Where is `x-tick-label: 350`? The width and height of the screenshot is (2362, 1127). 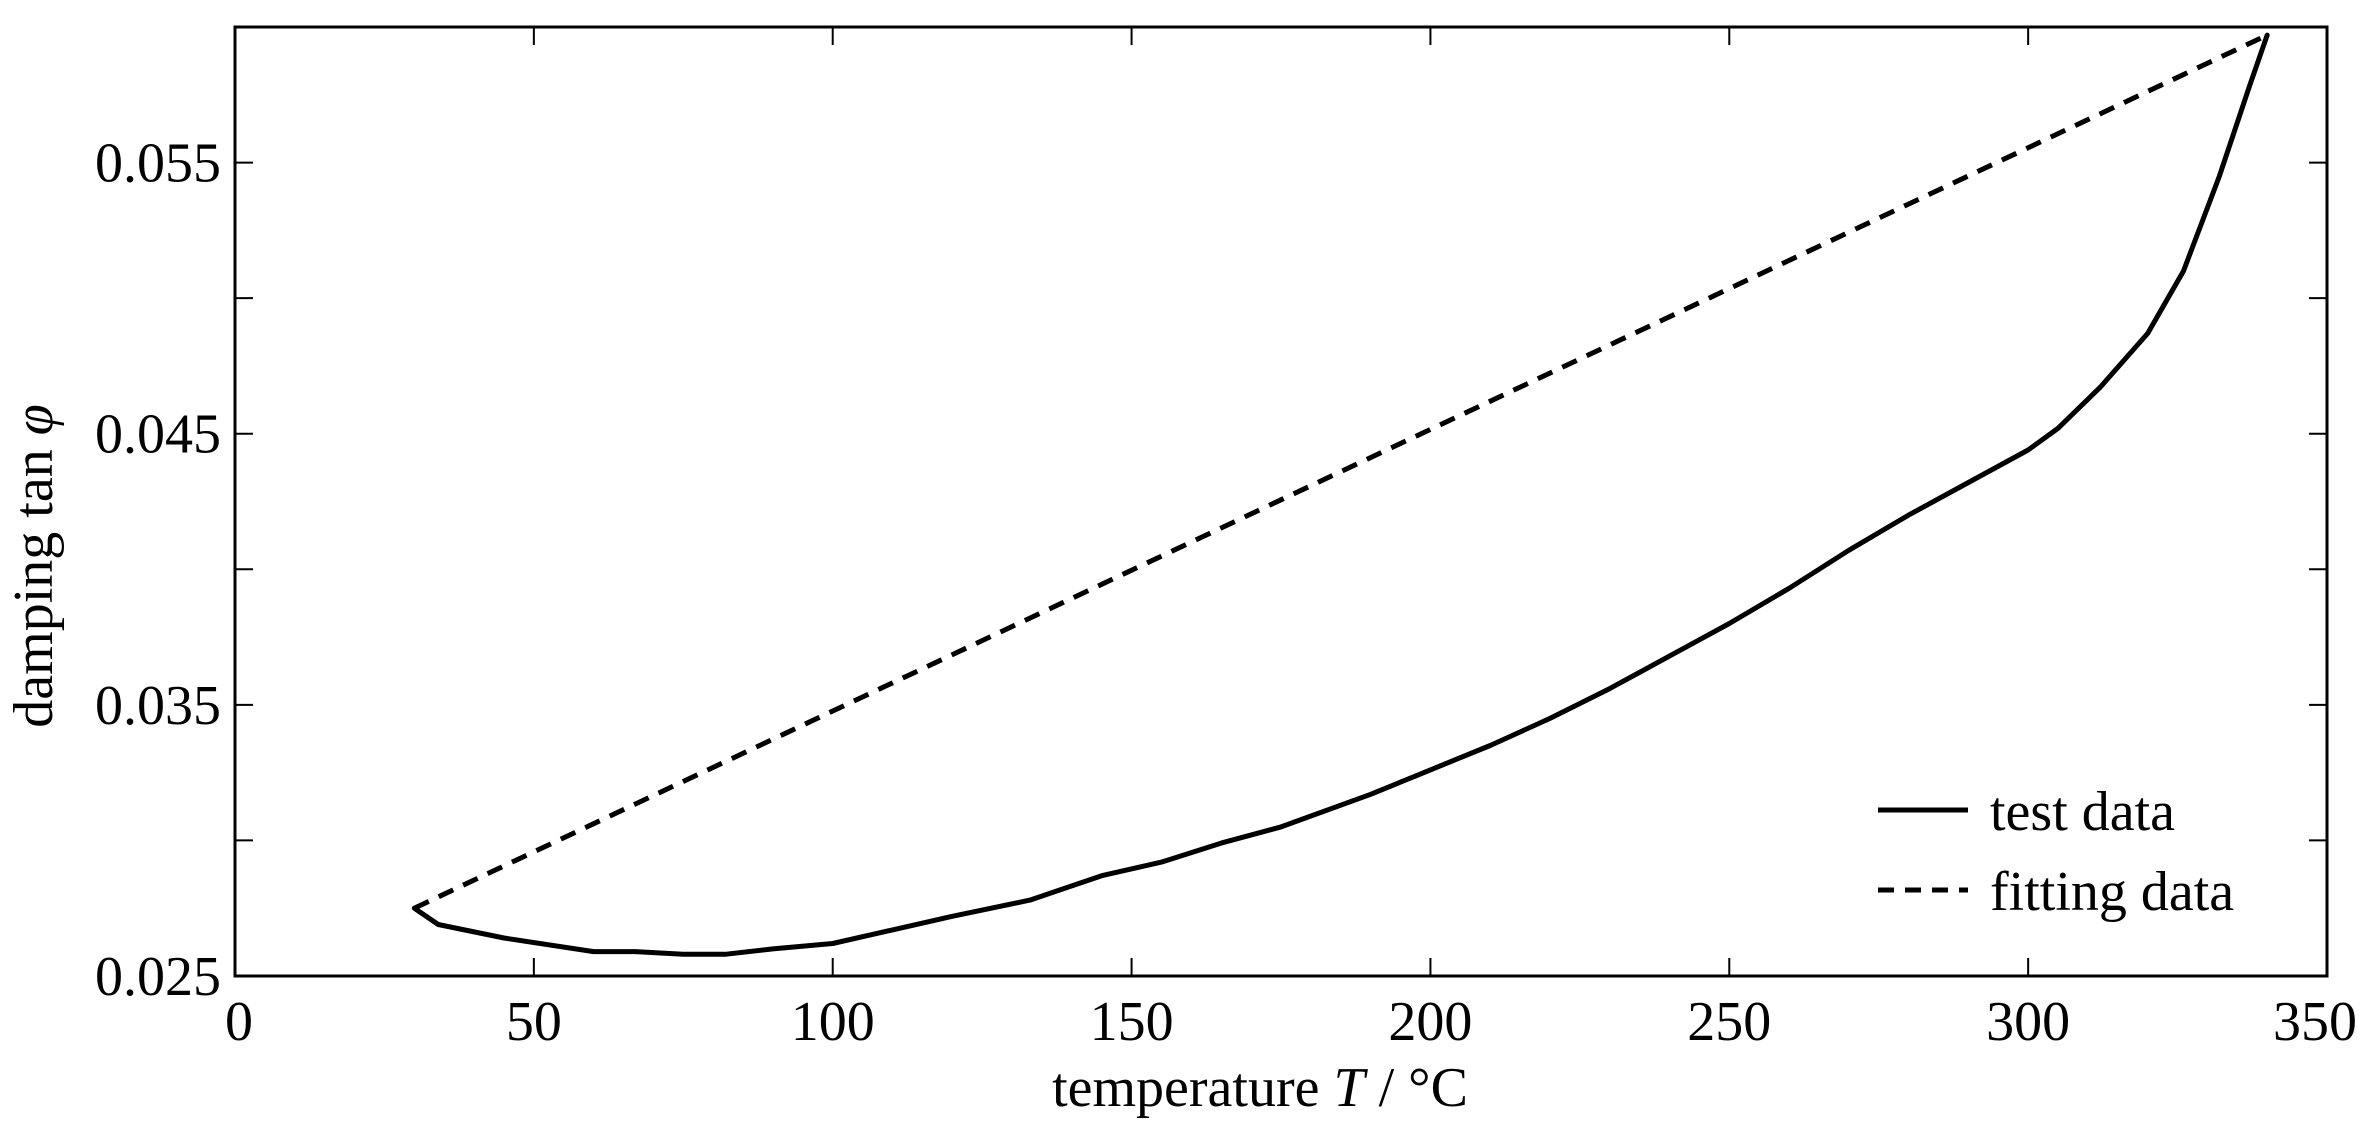
x-tick-label: 350 is located at coordinates (2315, 1022).